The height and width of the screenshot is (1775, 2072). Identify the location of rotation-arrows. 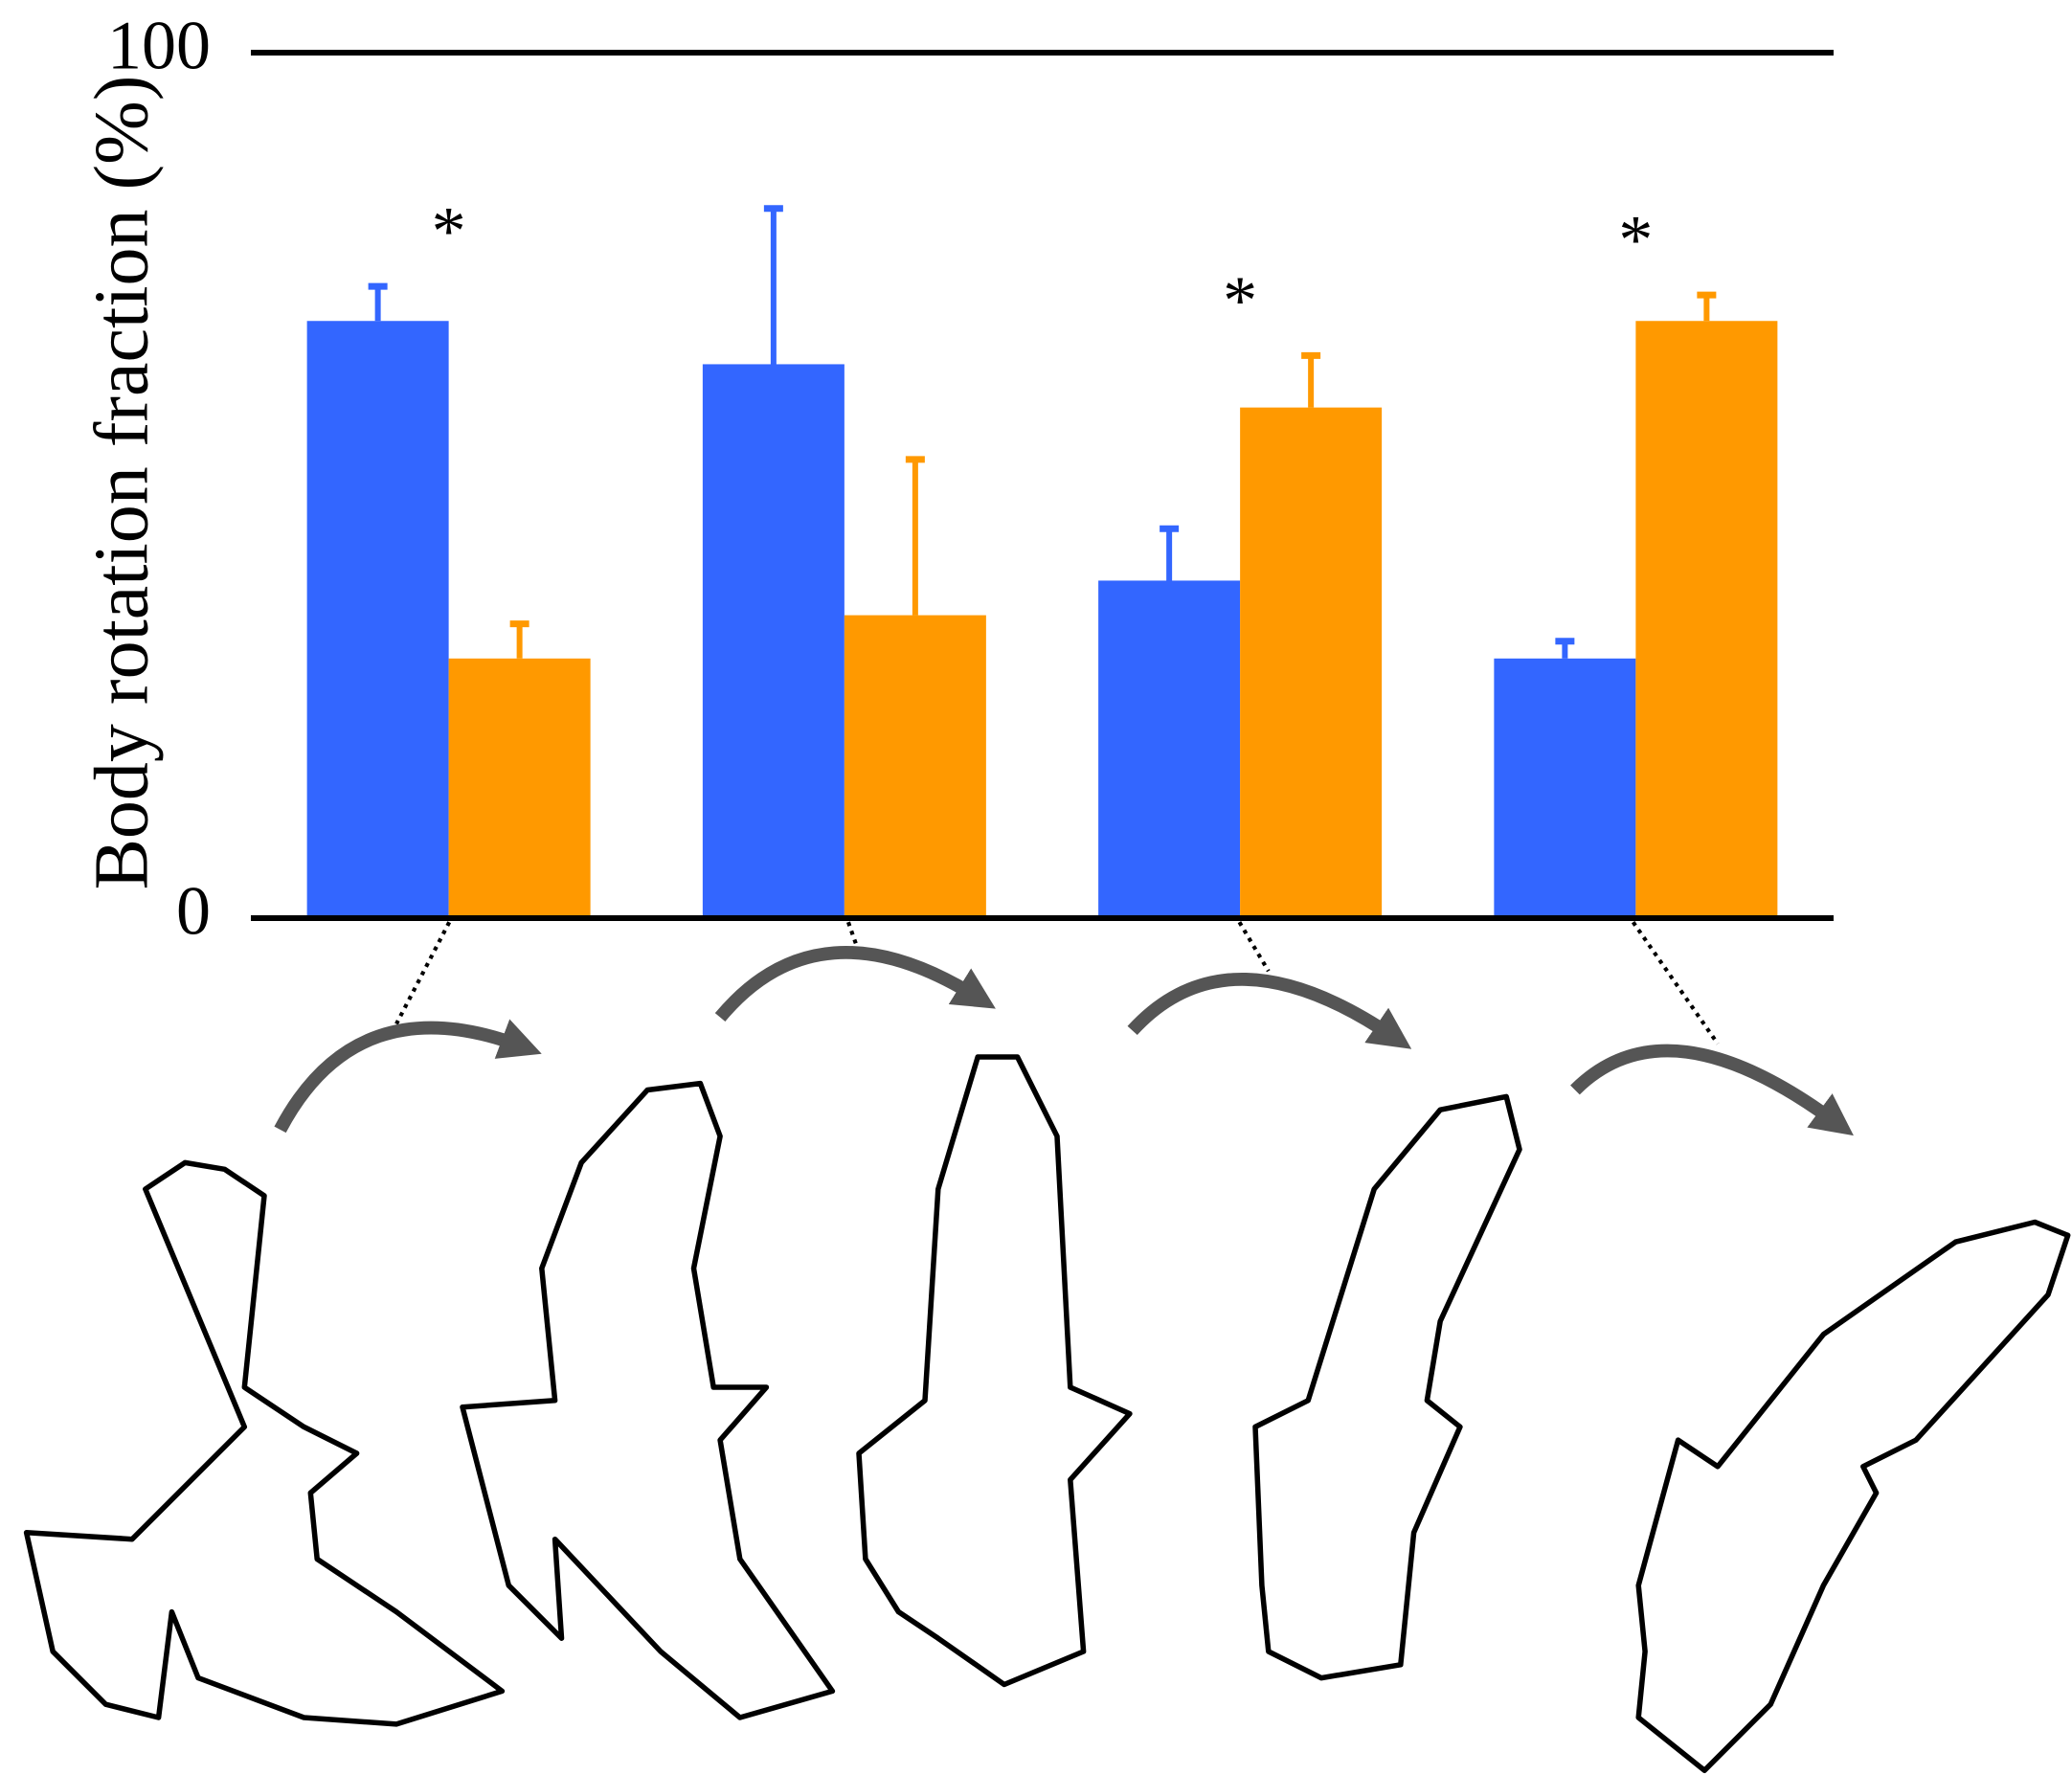
(1064, 1041).